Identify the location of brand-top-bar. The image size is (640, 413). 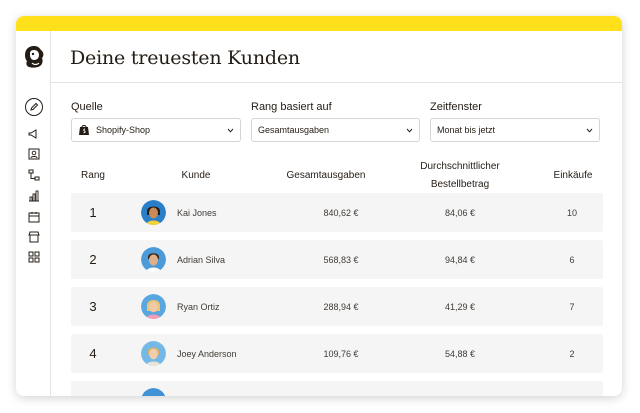
(319, 23).